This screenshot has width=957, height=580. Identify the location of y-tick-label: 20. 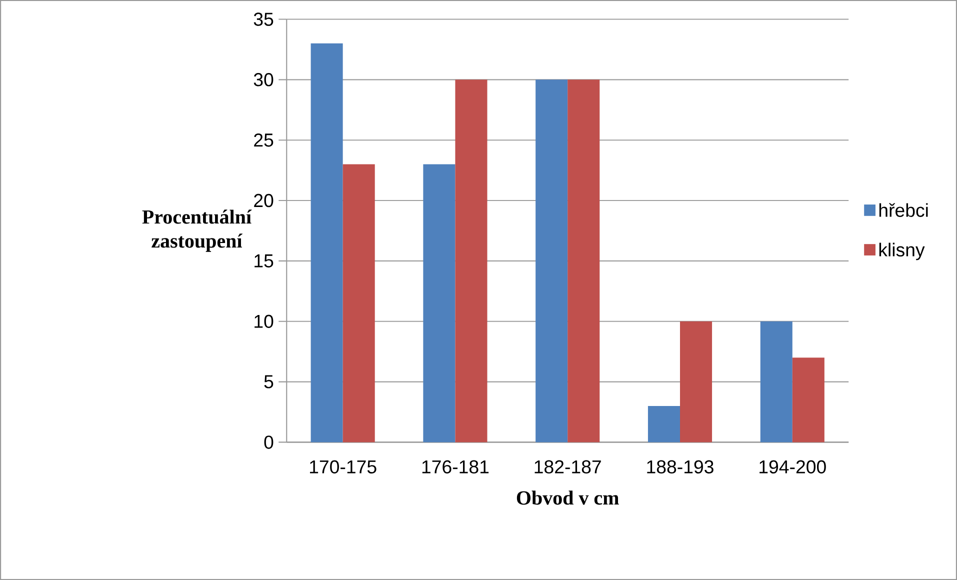
(264, 201).